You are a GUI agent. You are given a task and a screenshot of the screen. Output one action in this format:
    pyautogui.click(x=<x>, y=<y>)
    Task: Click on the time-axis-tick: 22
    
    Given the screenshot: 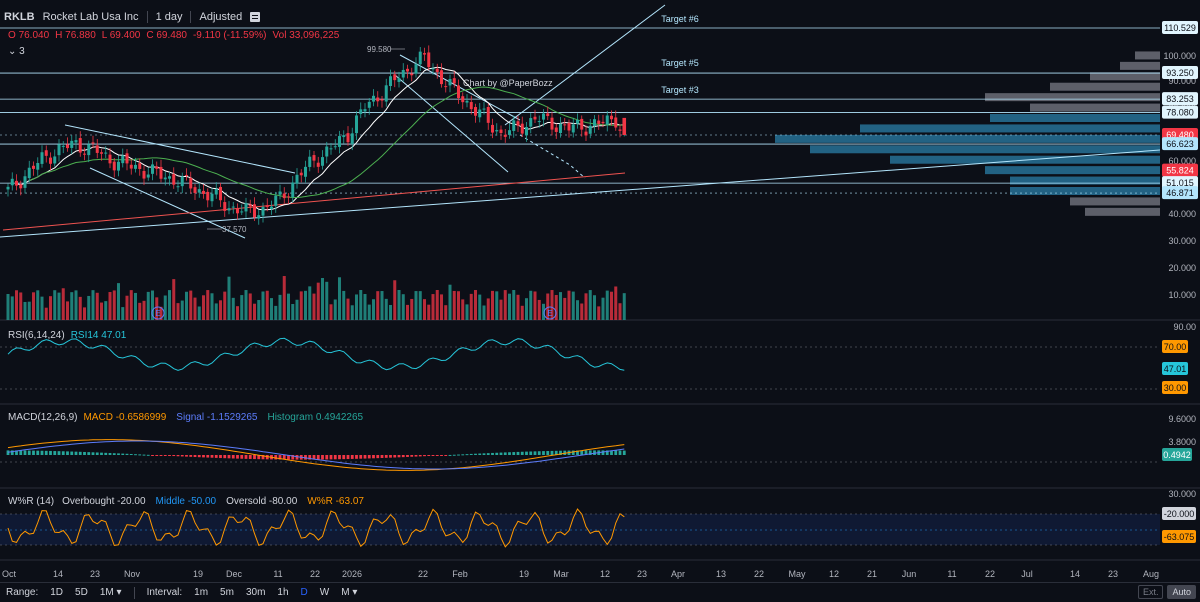 What is the action you would take?
    pyautogui.click(x=423, y=574)
    